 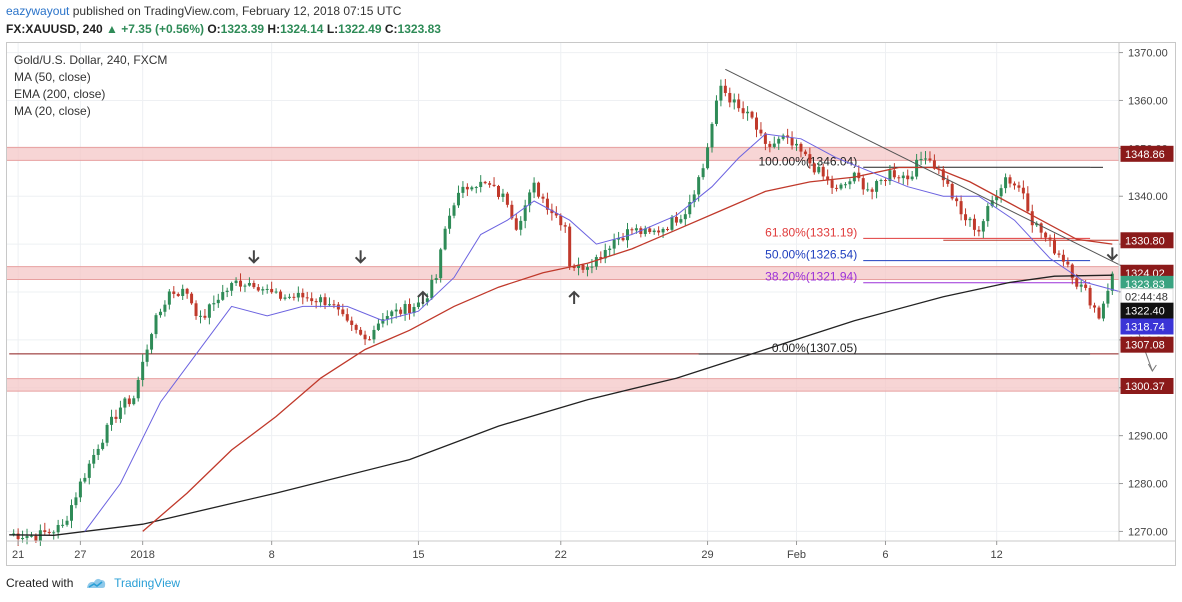 I want to click on time-tick-label: 2018, so click(x=142, y=555).